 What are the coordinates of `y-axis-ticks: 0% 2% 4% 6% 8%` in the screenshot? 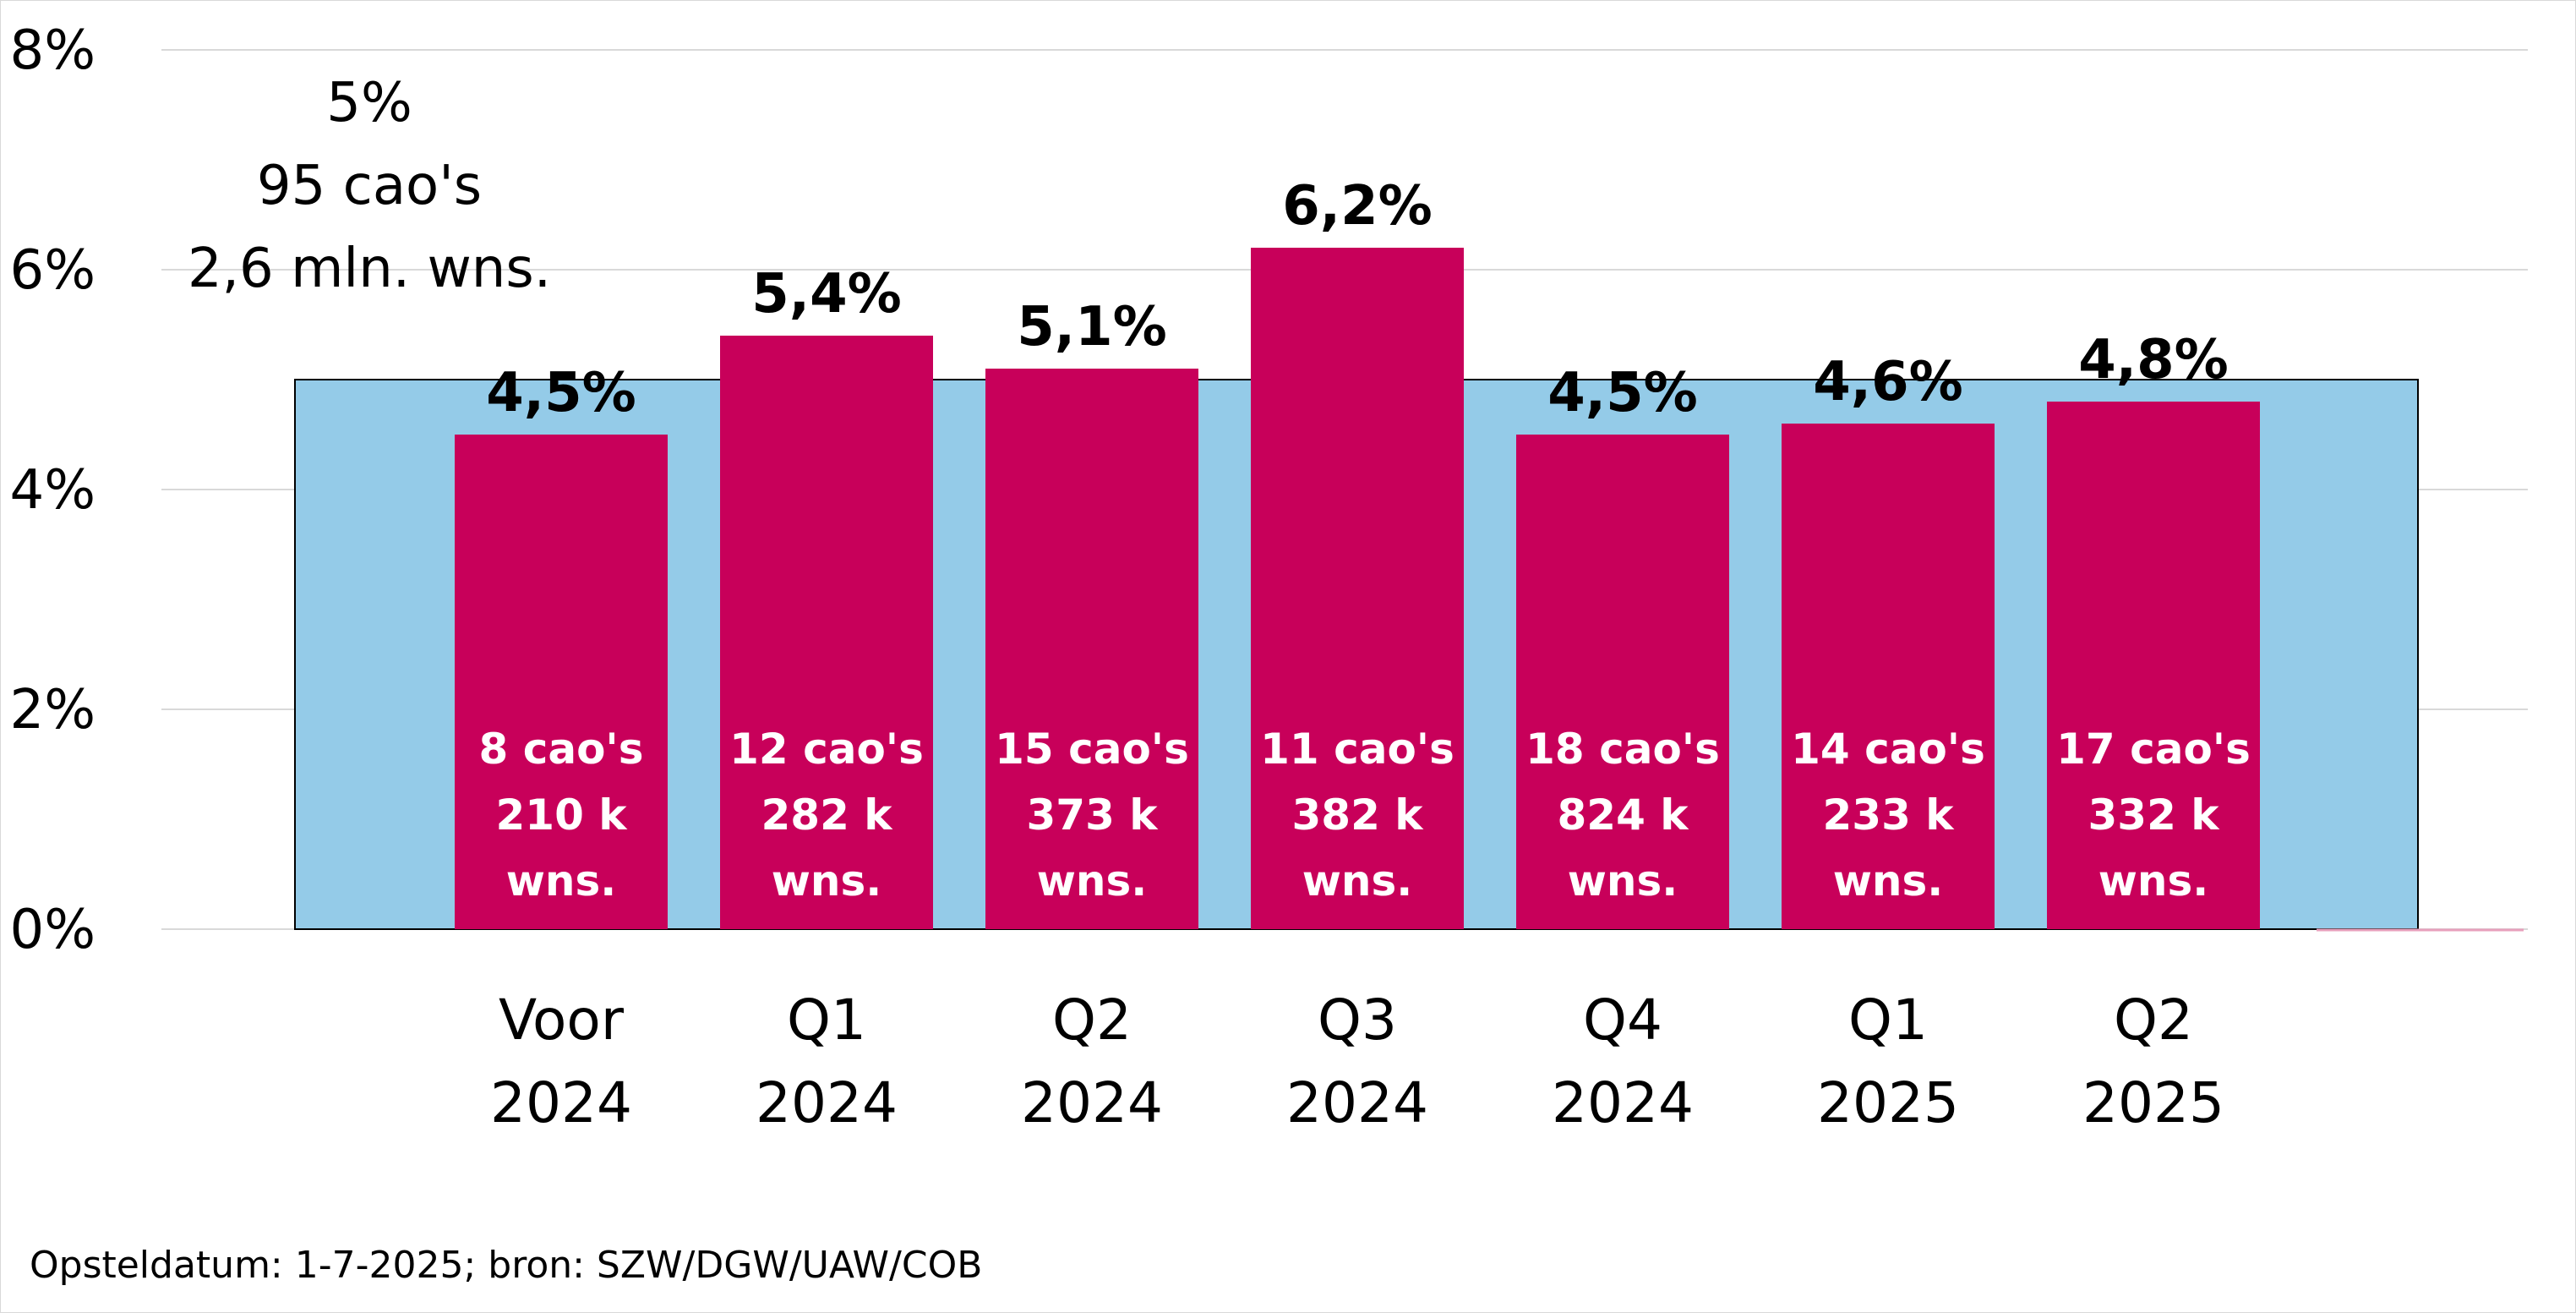 It's located at (52, 490).